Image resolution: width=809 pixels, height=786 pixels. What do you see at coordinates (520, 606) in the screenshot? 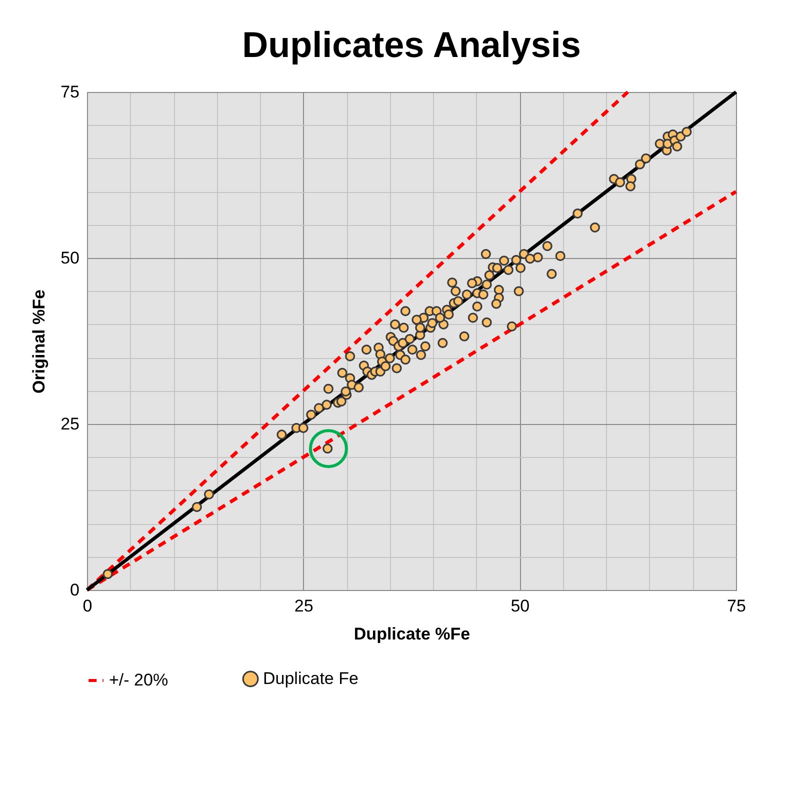
I see `x-tick-label: 50` at bounding box center [520, 606].